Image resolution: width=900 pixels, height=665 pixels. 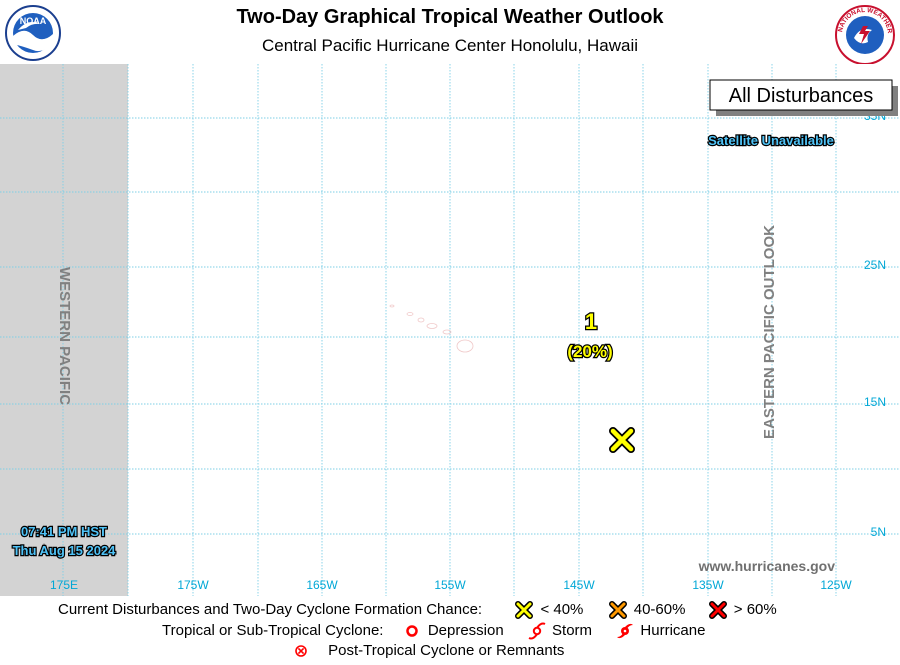 I want to click on disturbance-number: 1, so click(x=591, y=321).